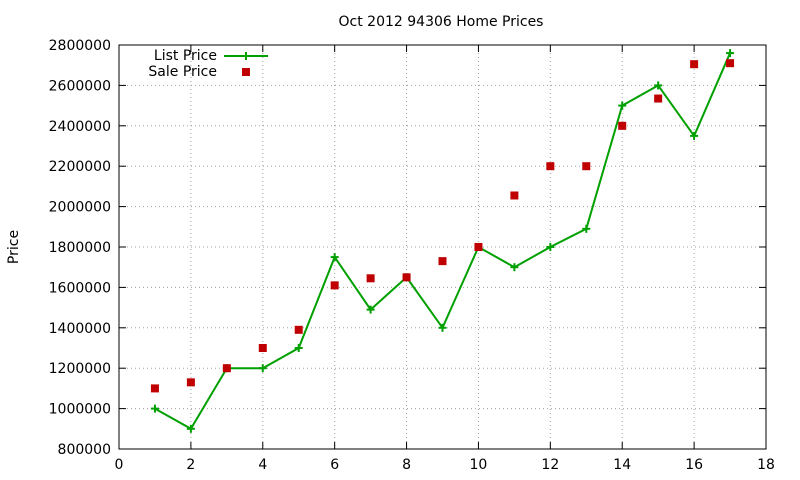  I want to click on y-tick-label: 2600000, so click(80, 86).